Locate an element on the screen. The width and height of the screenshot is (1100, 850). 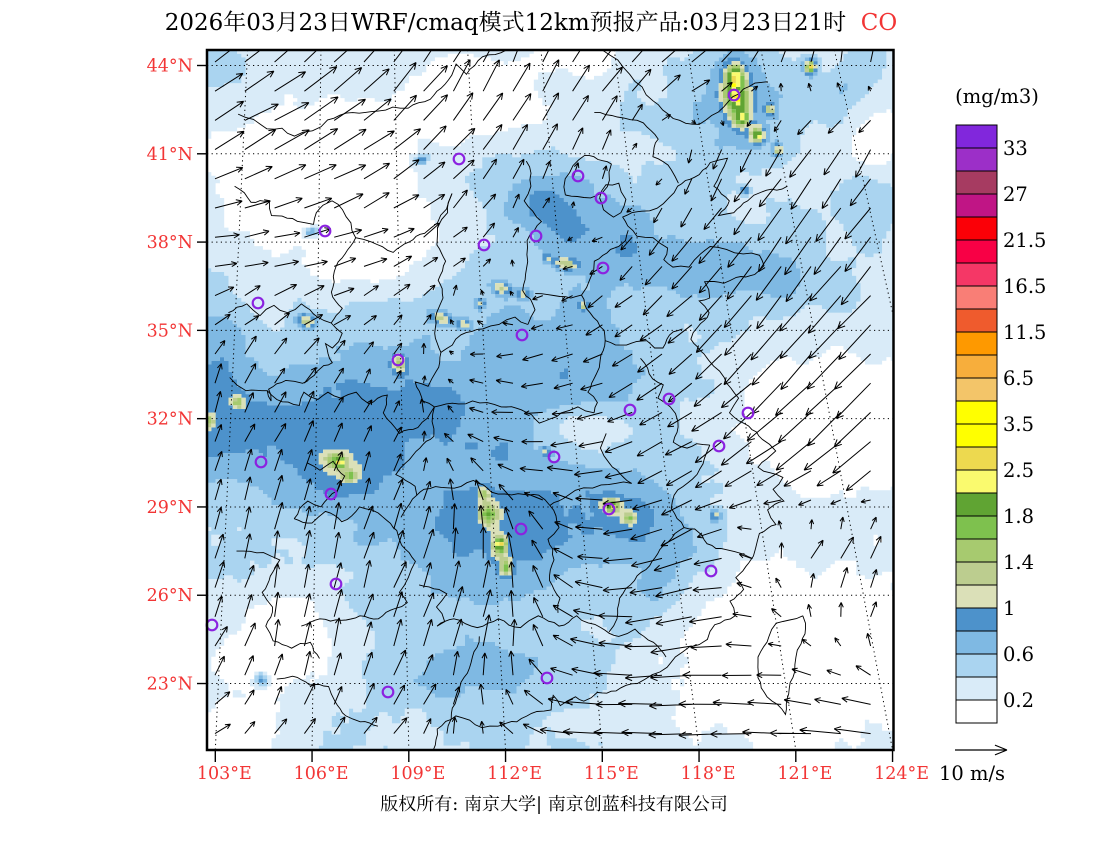
text: 29°N is located at coordinates (170, 508).